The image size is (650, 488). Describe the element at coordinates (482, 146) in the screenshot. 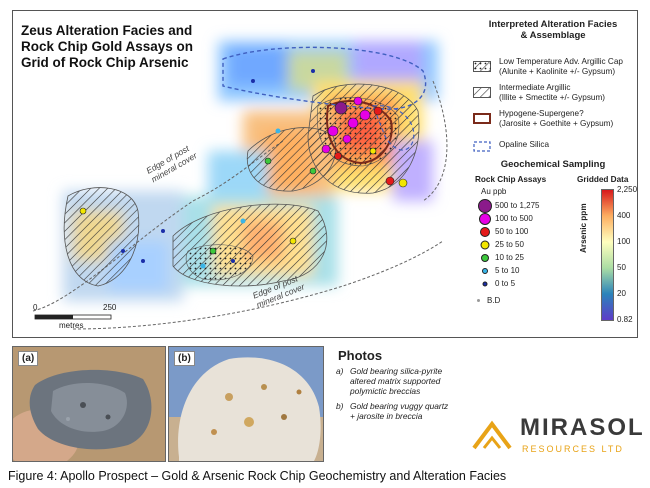

I see `blue-dashed-swatch` at that location.